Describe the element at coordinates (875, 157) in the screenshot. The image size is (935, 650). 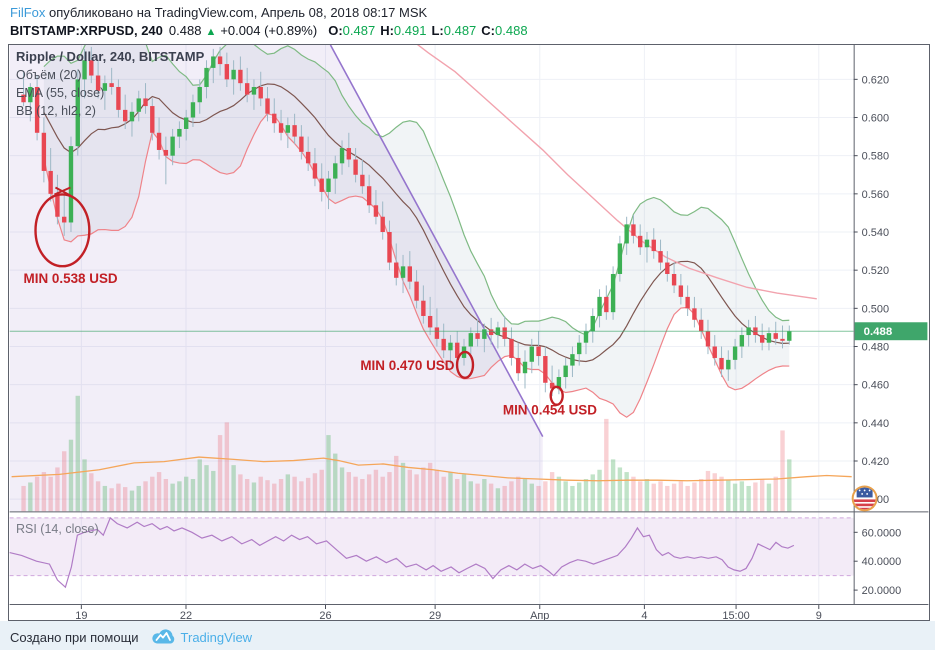
I see `svg-text: 0.580` at that location.